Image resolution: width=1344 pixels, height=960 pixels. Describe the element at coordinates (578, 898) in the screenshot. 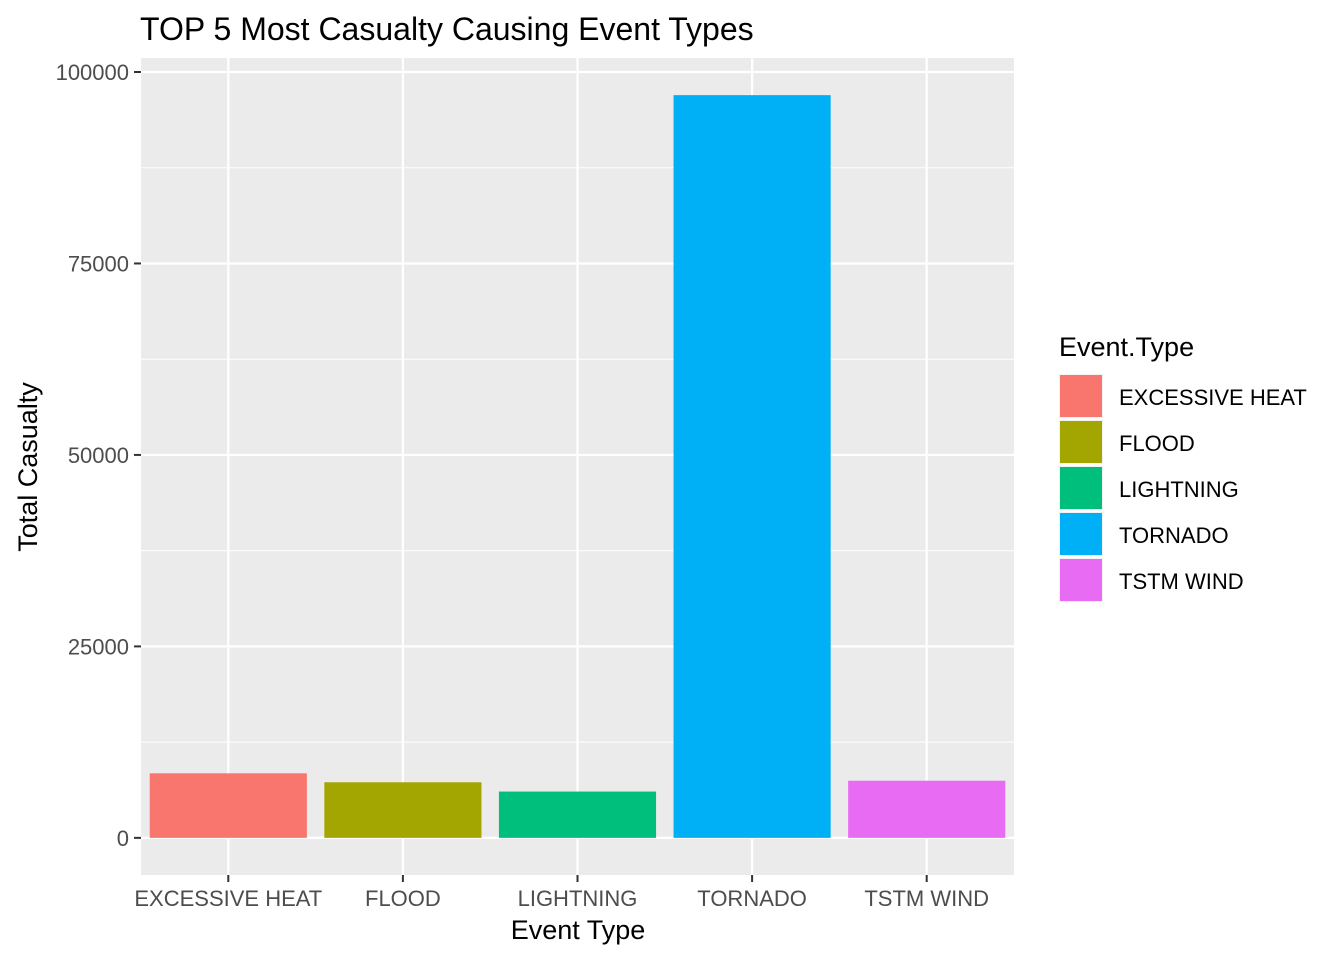

I see `x-tick-label: LIGHTNING` at that location.